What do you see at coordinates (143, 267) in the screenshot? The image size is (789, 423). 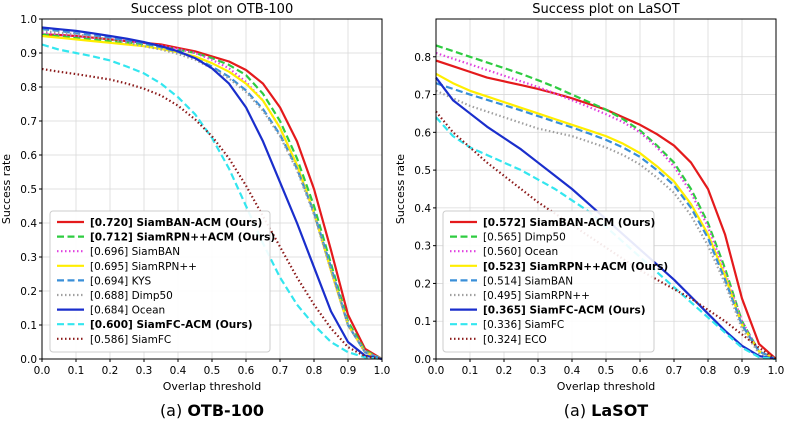 I see `legend-entry: [0.695] SiamRPN++` at bounding box center [143, 267].